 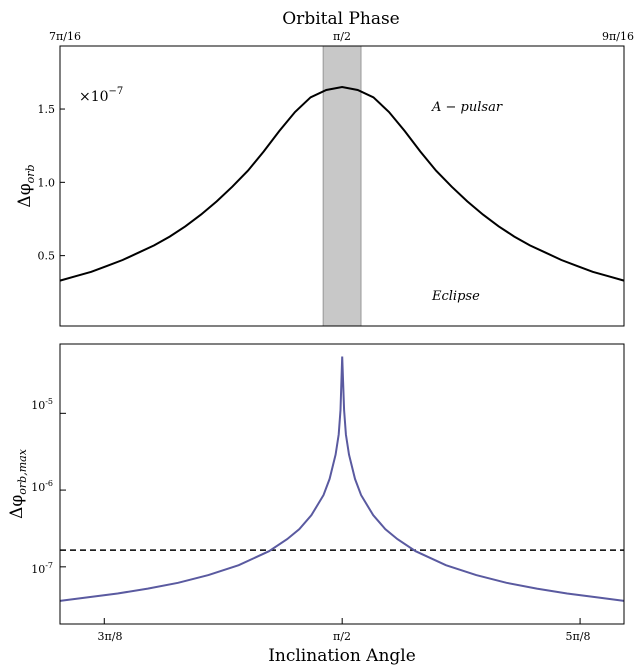 What do you see at coordinates (455, 296) in the screenshot?
I see `annotation-eclipse: Eclipse` at bounding box center [455, 296].